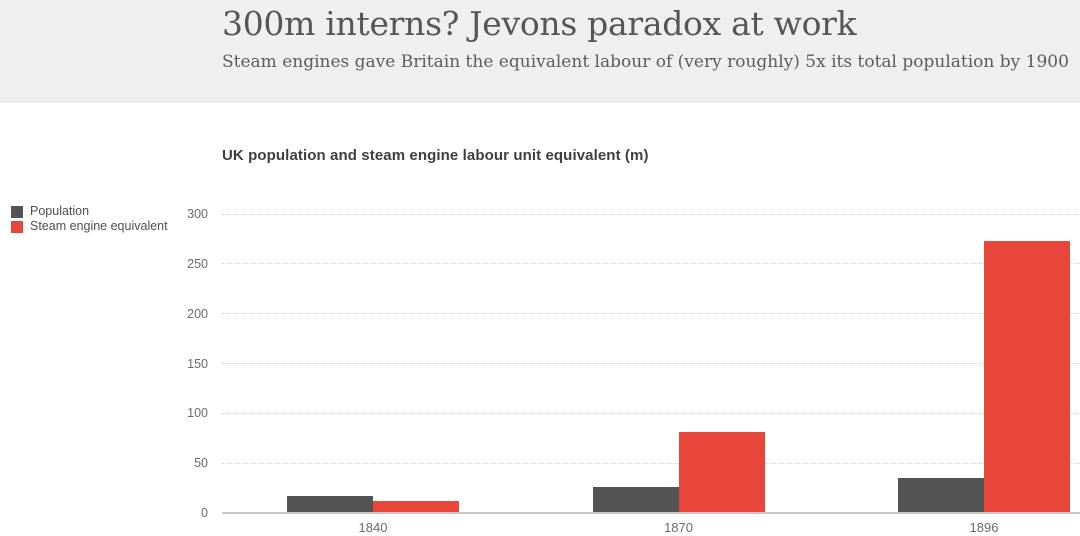  I want to click on x-axis-tick-1896: 1896, so click(984, 527).